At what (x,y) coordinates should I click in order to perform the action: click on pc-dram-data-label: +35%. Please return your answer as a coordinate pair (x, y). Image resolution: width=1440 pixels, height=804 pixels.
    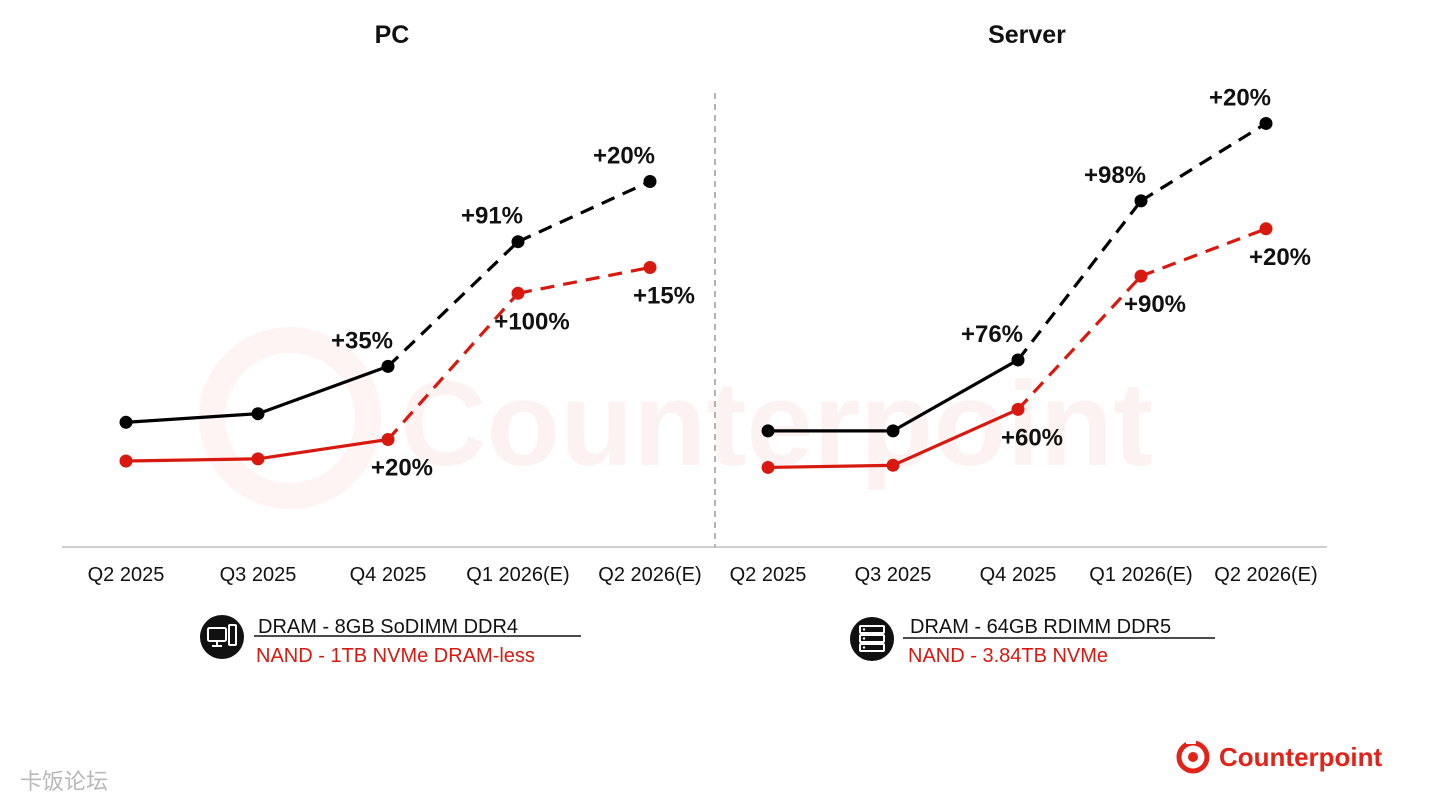
    Looking at the image, I should click on (362, 340).